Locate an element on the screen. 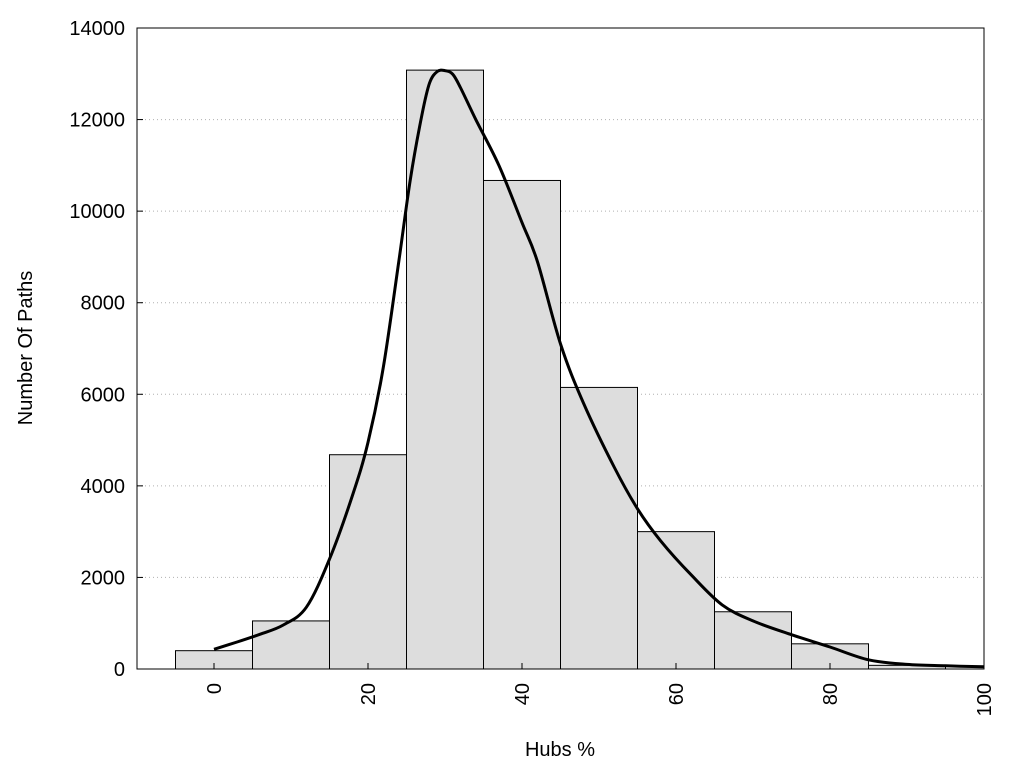 The image size is (1024, 768). x-tick-label: 0 is located at coordinates (215, 688).